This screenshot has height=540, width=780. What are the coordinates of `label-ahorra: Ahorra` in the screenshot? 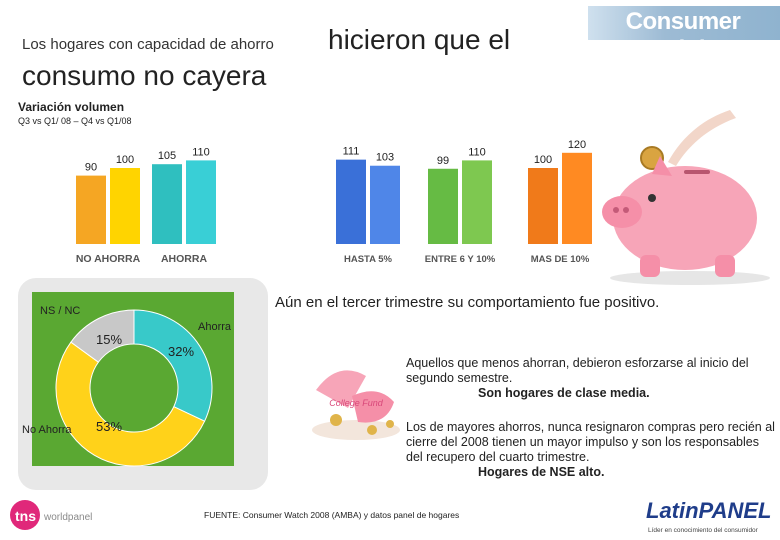 It's located at (215, 327).